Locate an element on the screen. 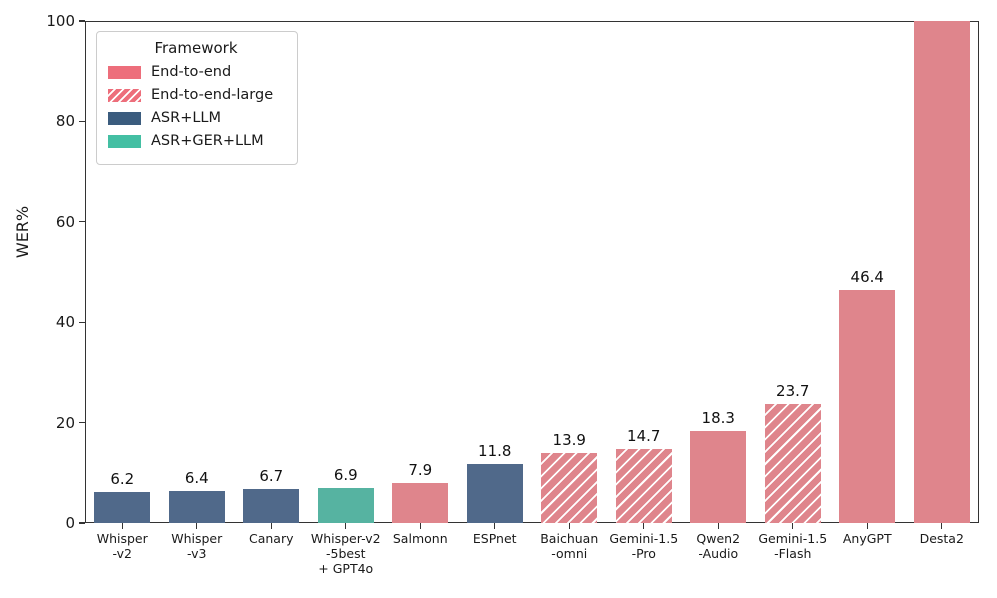  y-axis-label: WER% is located at coordinates (22, 232).